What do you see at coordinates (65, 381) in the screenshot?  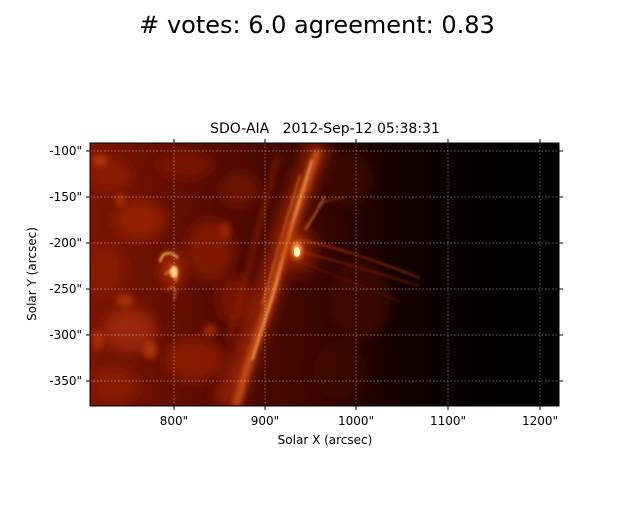 I see `y-tick-label: -350"` at bounding box center [65, 381].